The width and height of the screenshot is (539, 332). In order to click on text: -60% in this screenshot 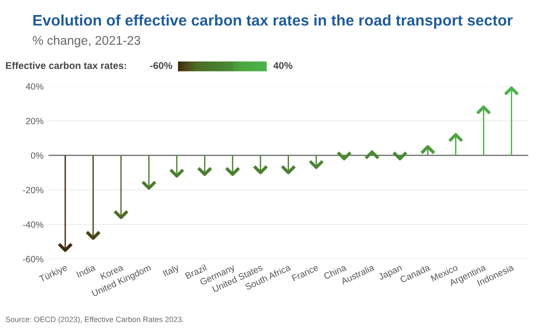, I will do `click(161, 66)`.